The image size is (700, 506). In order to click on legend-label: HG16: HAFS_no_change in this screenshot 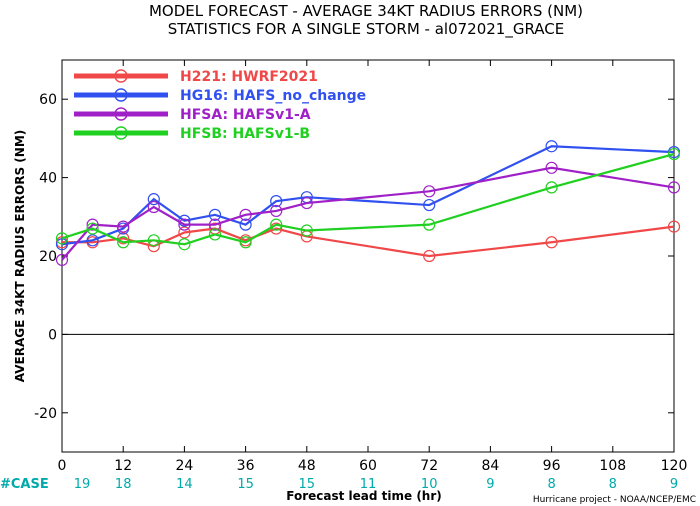, I will do `click(273, 96)`.